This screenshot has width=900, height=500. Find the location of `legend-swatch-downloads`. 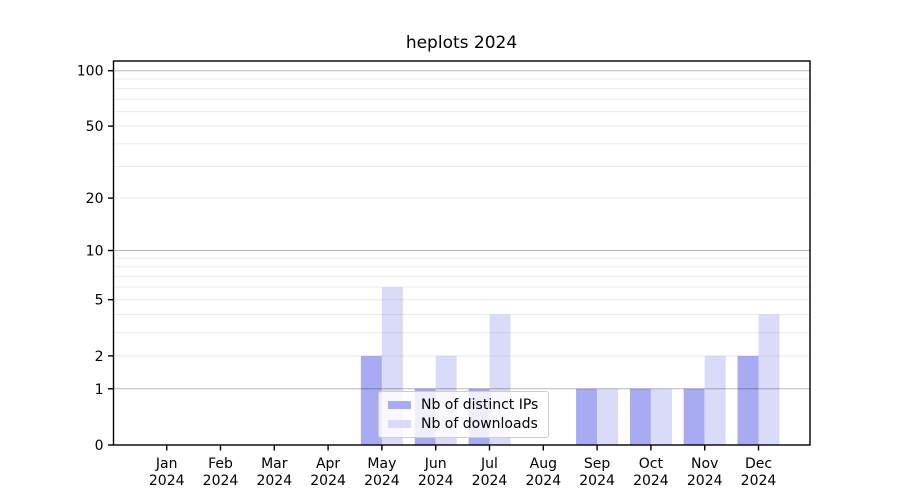

legend-swatch-downloads is located at coordinates (399, 424).